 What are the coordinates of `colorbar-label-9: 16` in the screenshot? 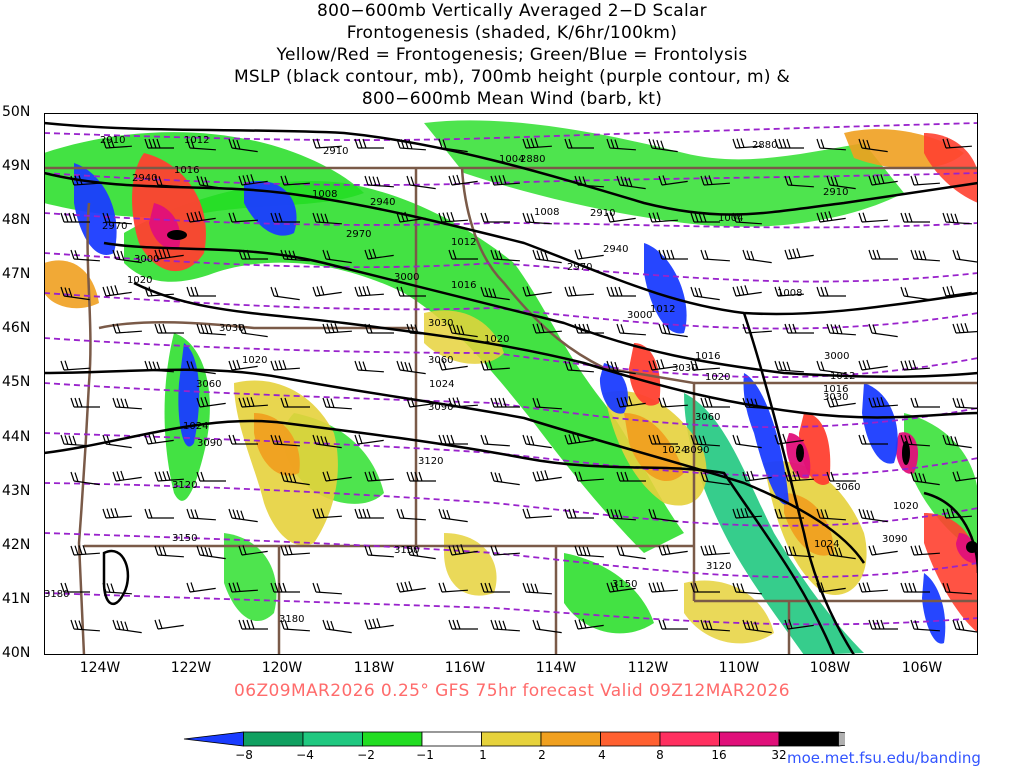 It's located at (719, 755).